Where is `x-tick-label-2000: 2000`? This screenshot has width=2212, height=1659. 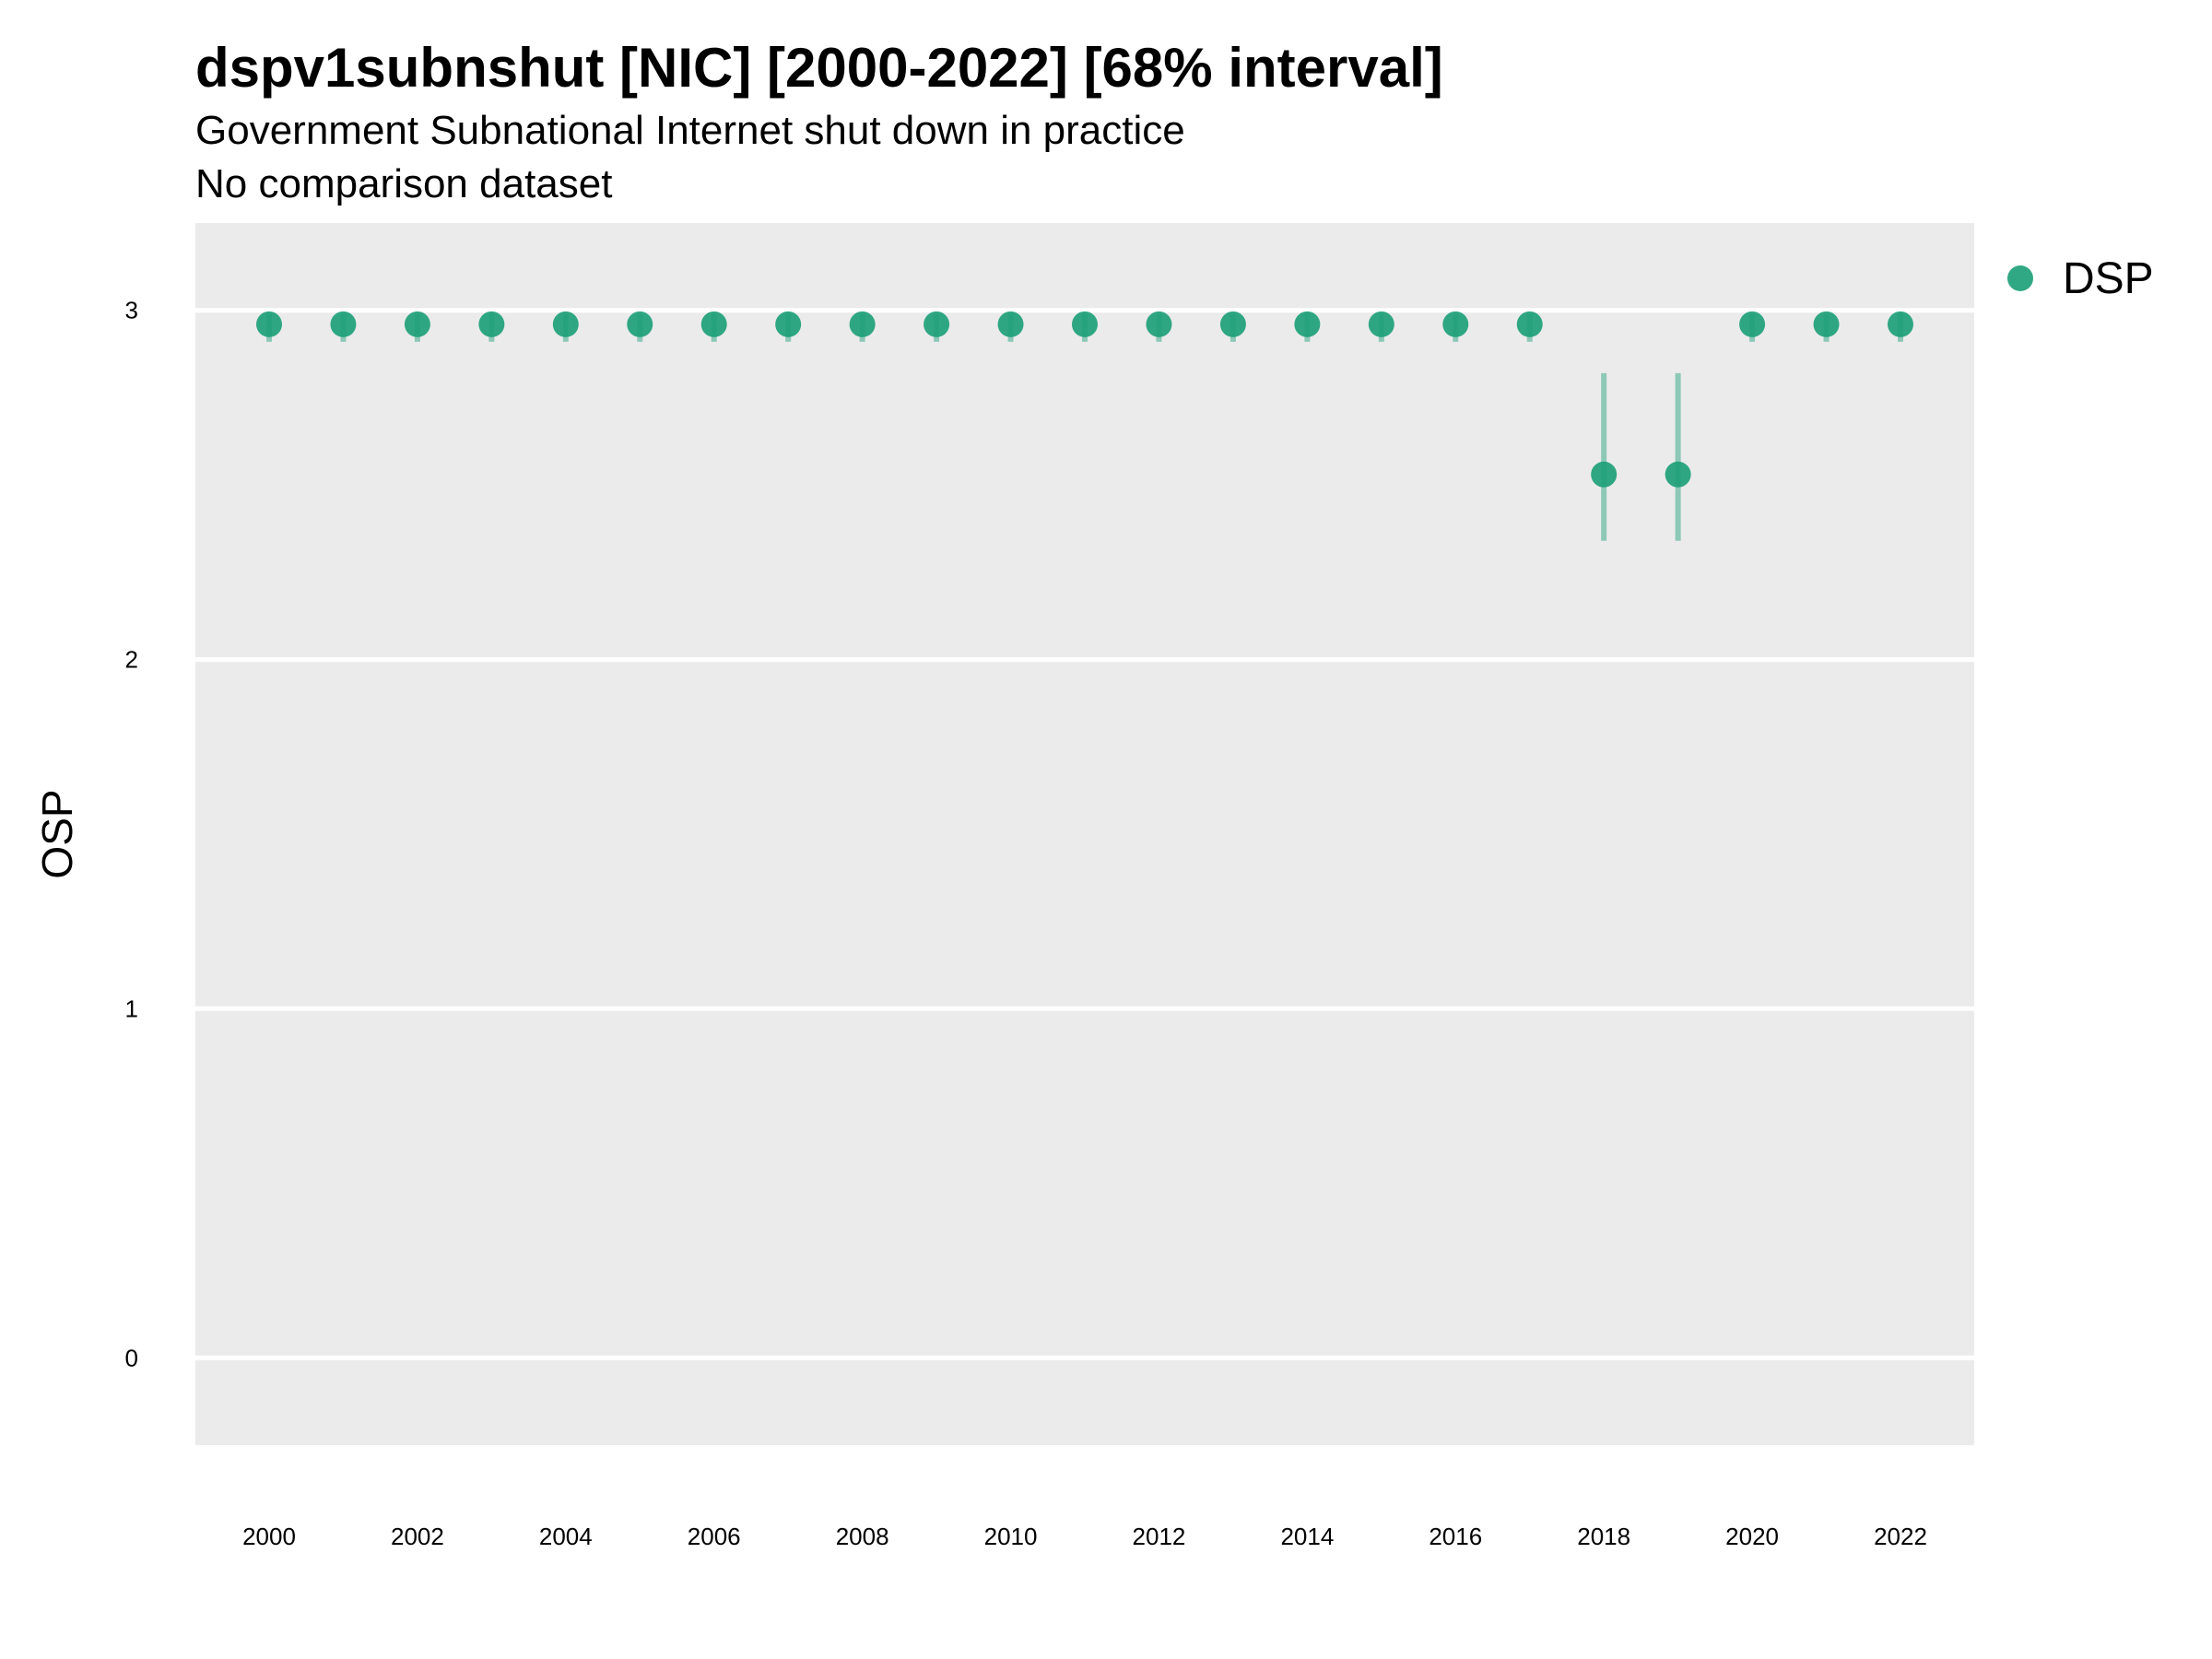 x-tick-label-2000: 2000 is located at coordinates (269, 1536).